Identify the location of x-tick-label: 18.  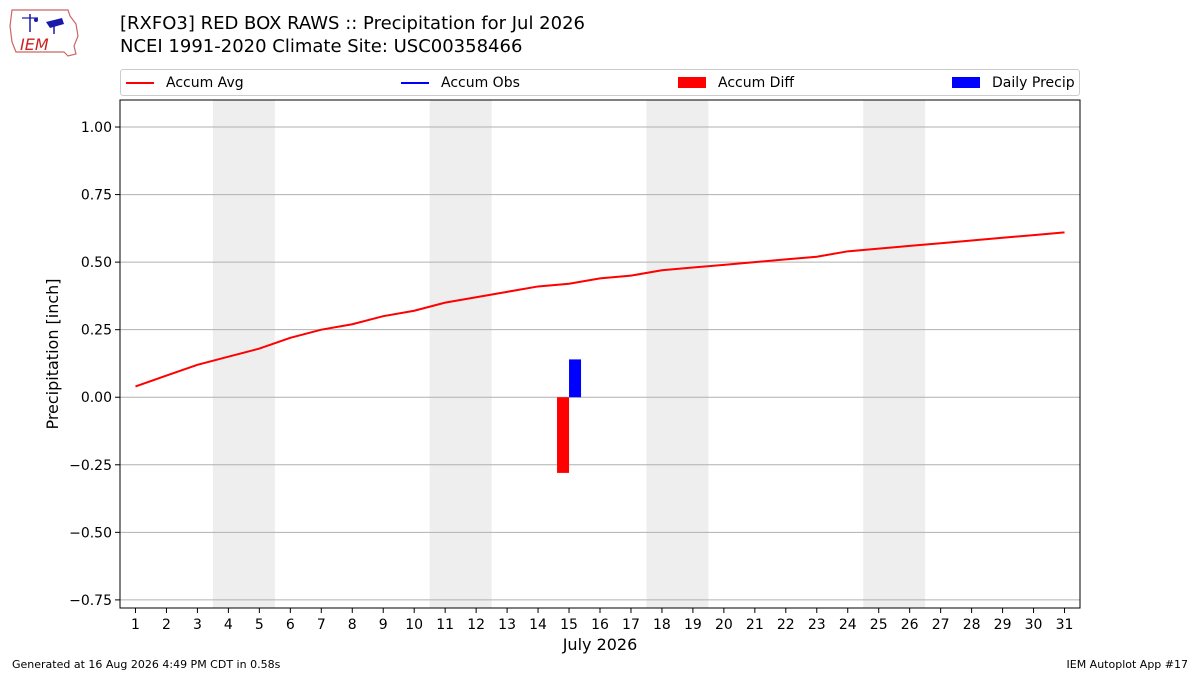
(662, 625).